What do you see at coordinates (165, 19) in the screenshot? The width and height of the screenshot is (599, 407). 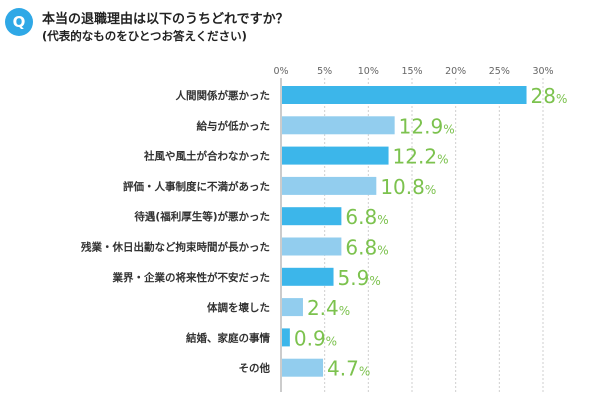 I see `question-title: 本当の退職理由は以下のうちどれですか？` at bounding box center [165, 19].